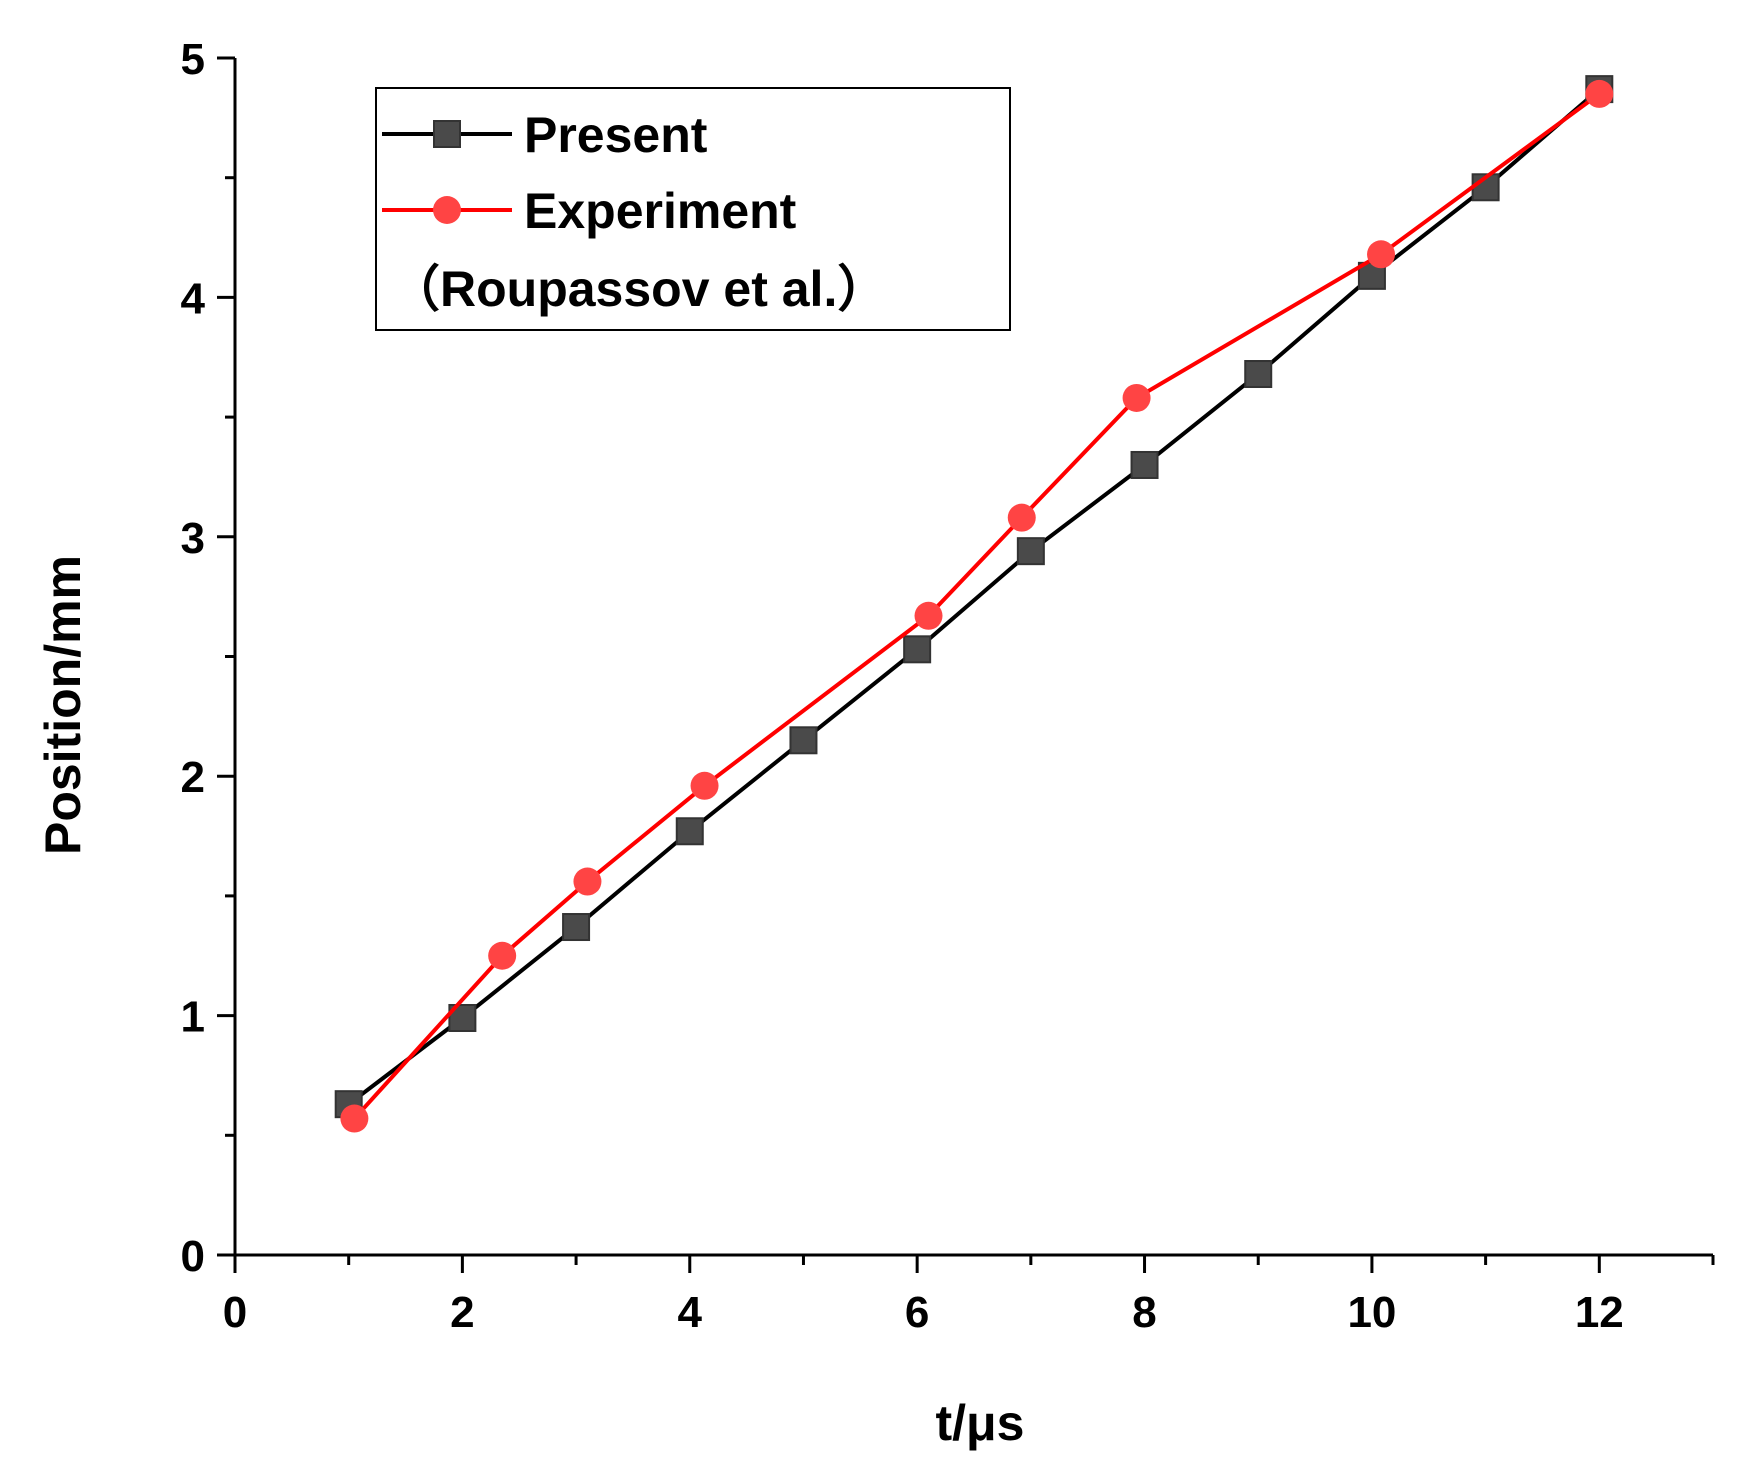  What do you see at coordinates (917, 1312) in the screenshot?
I see `x-tick-label: 6` at bounding box center [917, 1312].